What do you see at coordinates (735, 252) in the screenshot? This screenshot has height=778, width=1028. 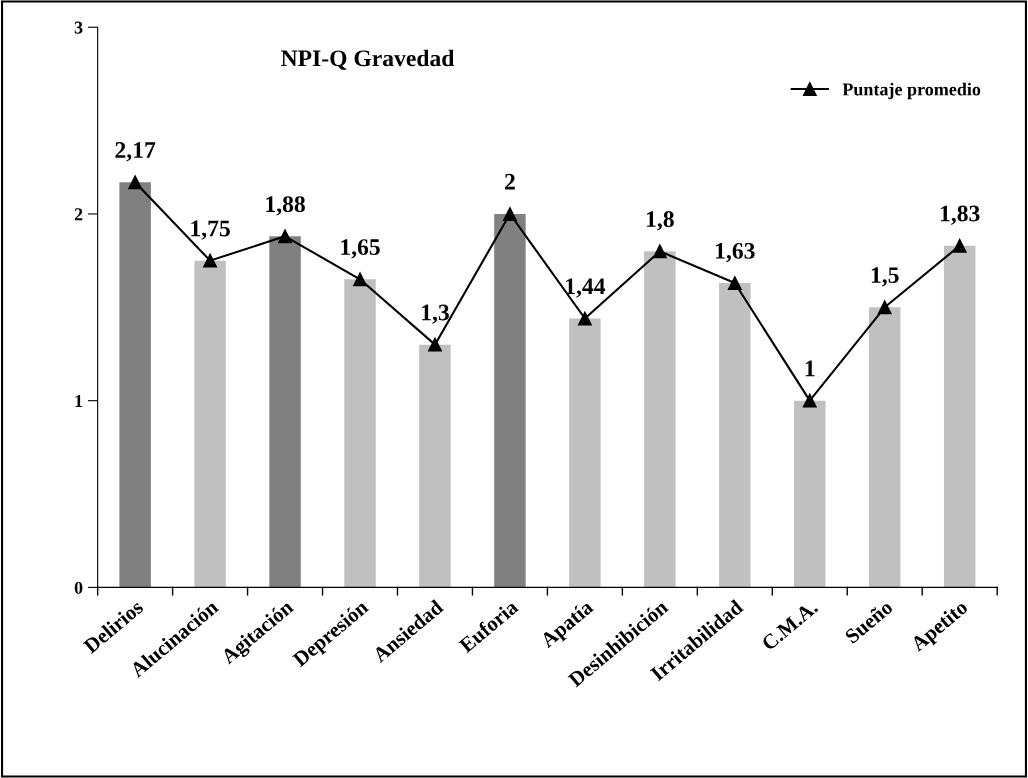 I see `data-label: 1,63` at bounding box center [735, 252].